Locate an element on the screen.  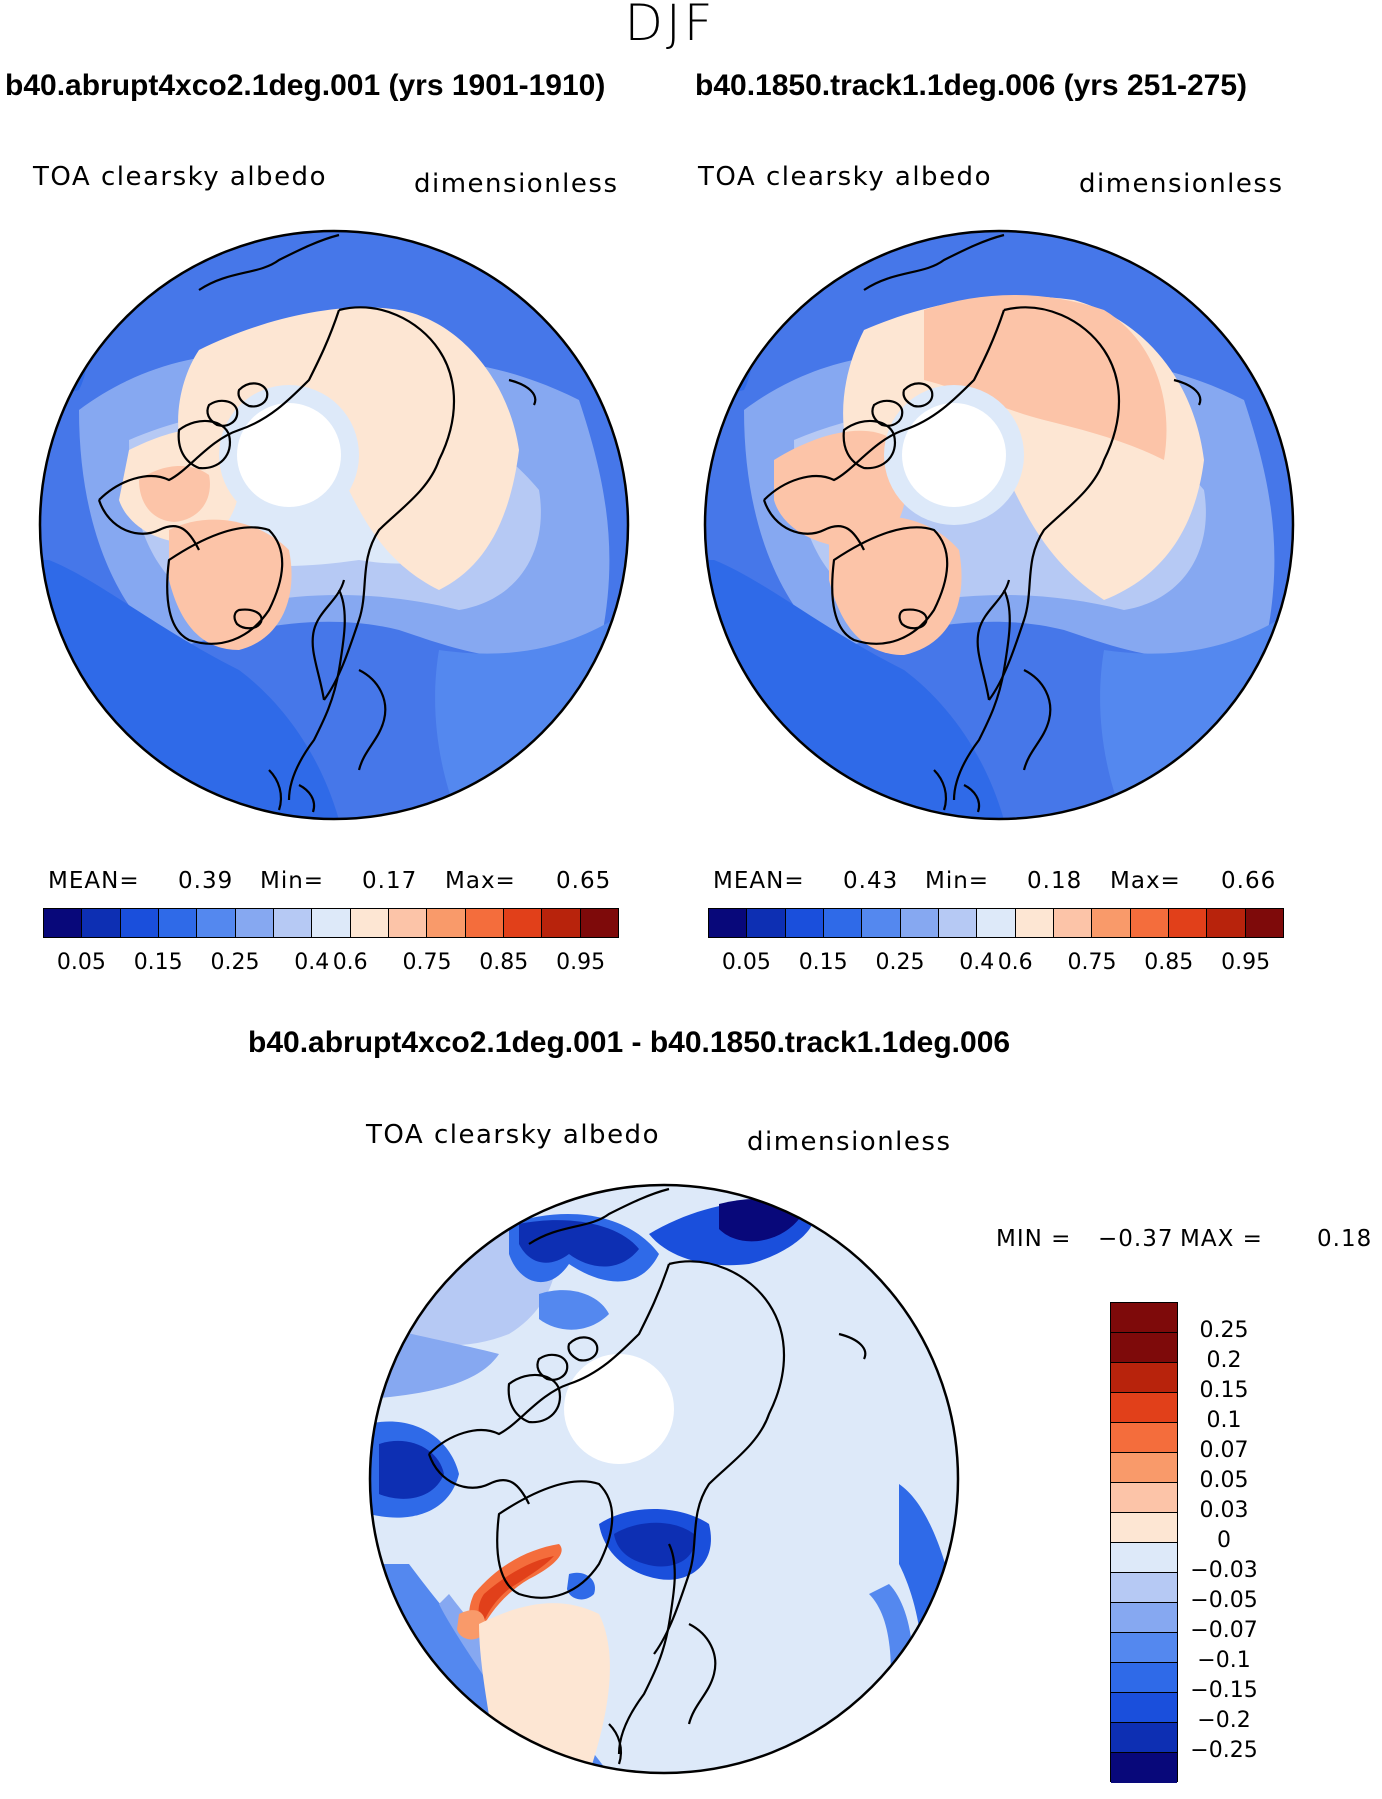
diff-polar-map is located at coordinates (664, 1479).